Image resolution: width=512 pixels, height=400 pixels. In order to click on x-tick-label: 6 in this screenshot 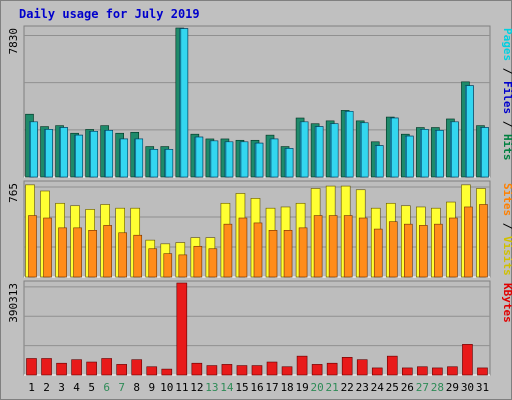, I will do `click(106, 387)`.